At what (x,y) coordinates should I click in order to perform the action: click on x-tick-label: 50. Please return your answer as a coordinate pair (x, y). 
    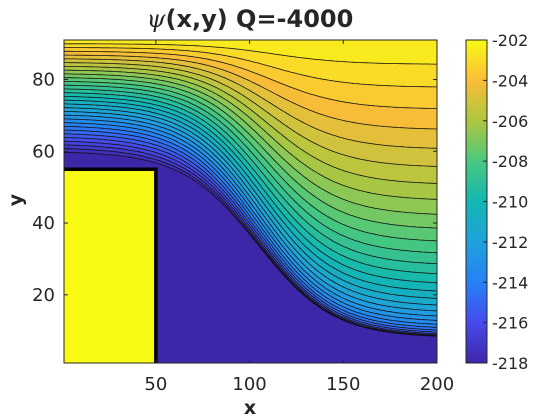
    Looking at the image, I should click on (155, 384).